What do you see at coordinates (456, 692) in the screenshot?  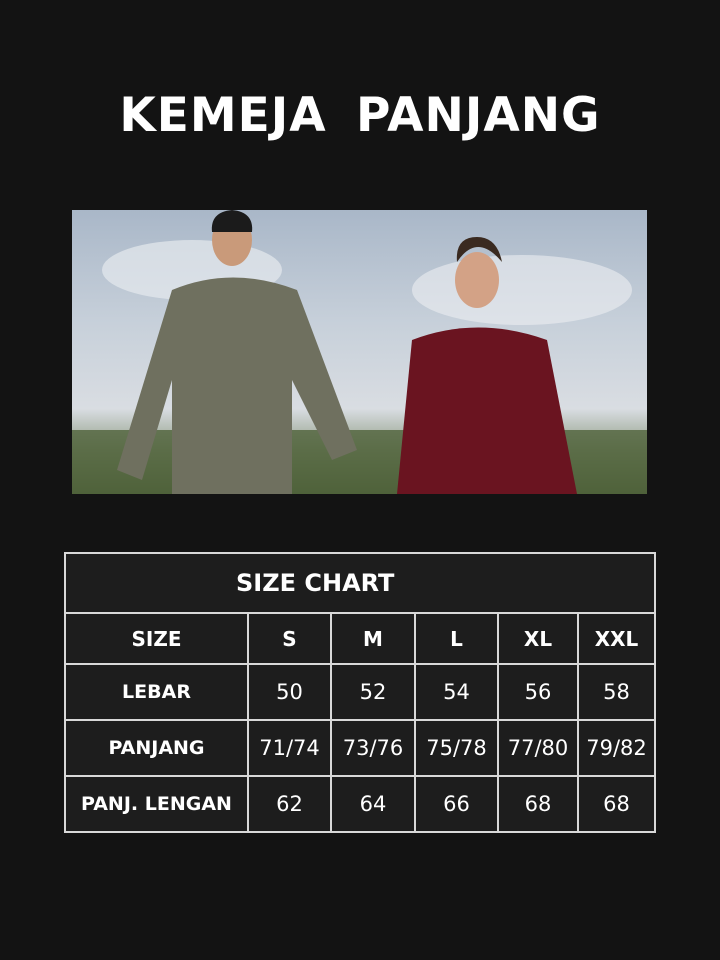 I see `cell: 54` at bounding box center [456, 692].